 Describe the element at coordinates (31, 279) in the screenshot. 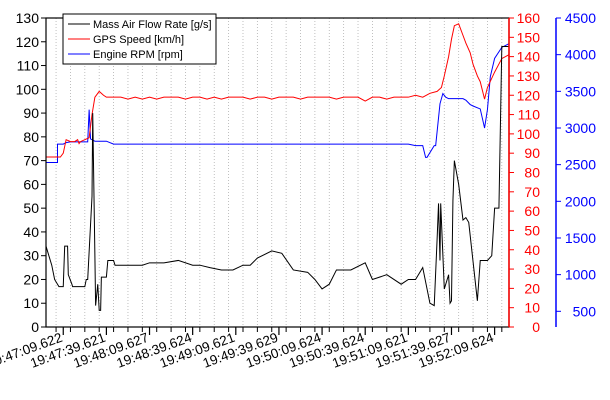

I see `left-tick-label: 20` at that location.